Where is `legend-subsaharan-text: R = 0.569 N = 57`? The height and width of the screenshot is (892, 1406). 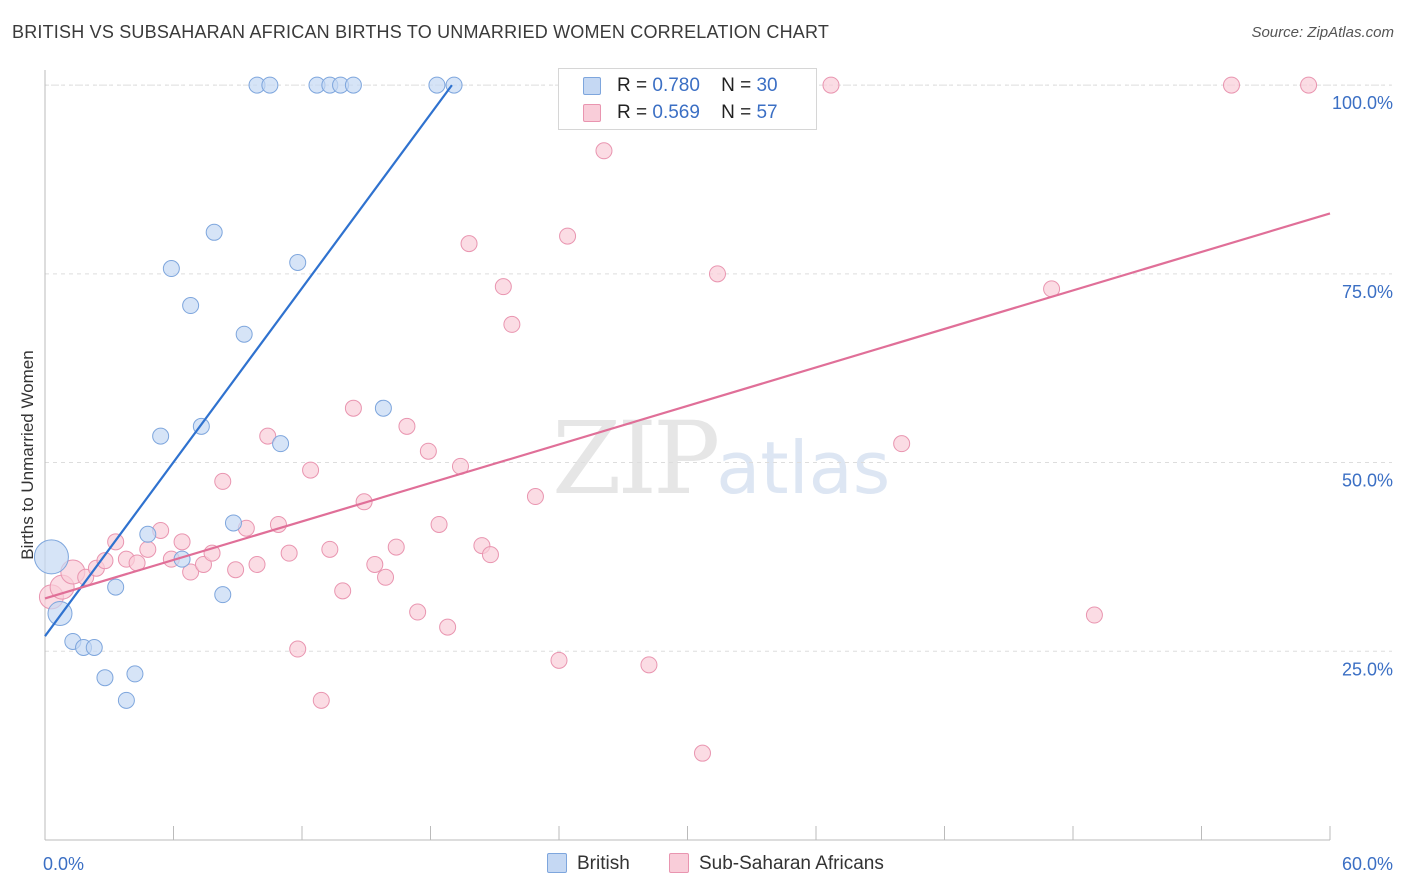
legend-subsaharan-text: R = 0.569 N = 57 is located at coordinates (697, 113).